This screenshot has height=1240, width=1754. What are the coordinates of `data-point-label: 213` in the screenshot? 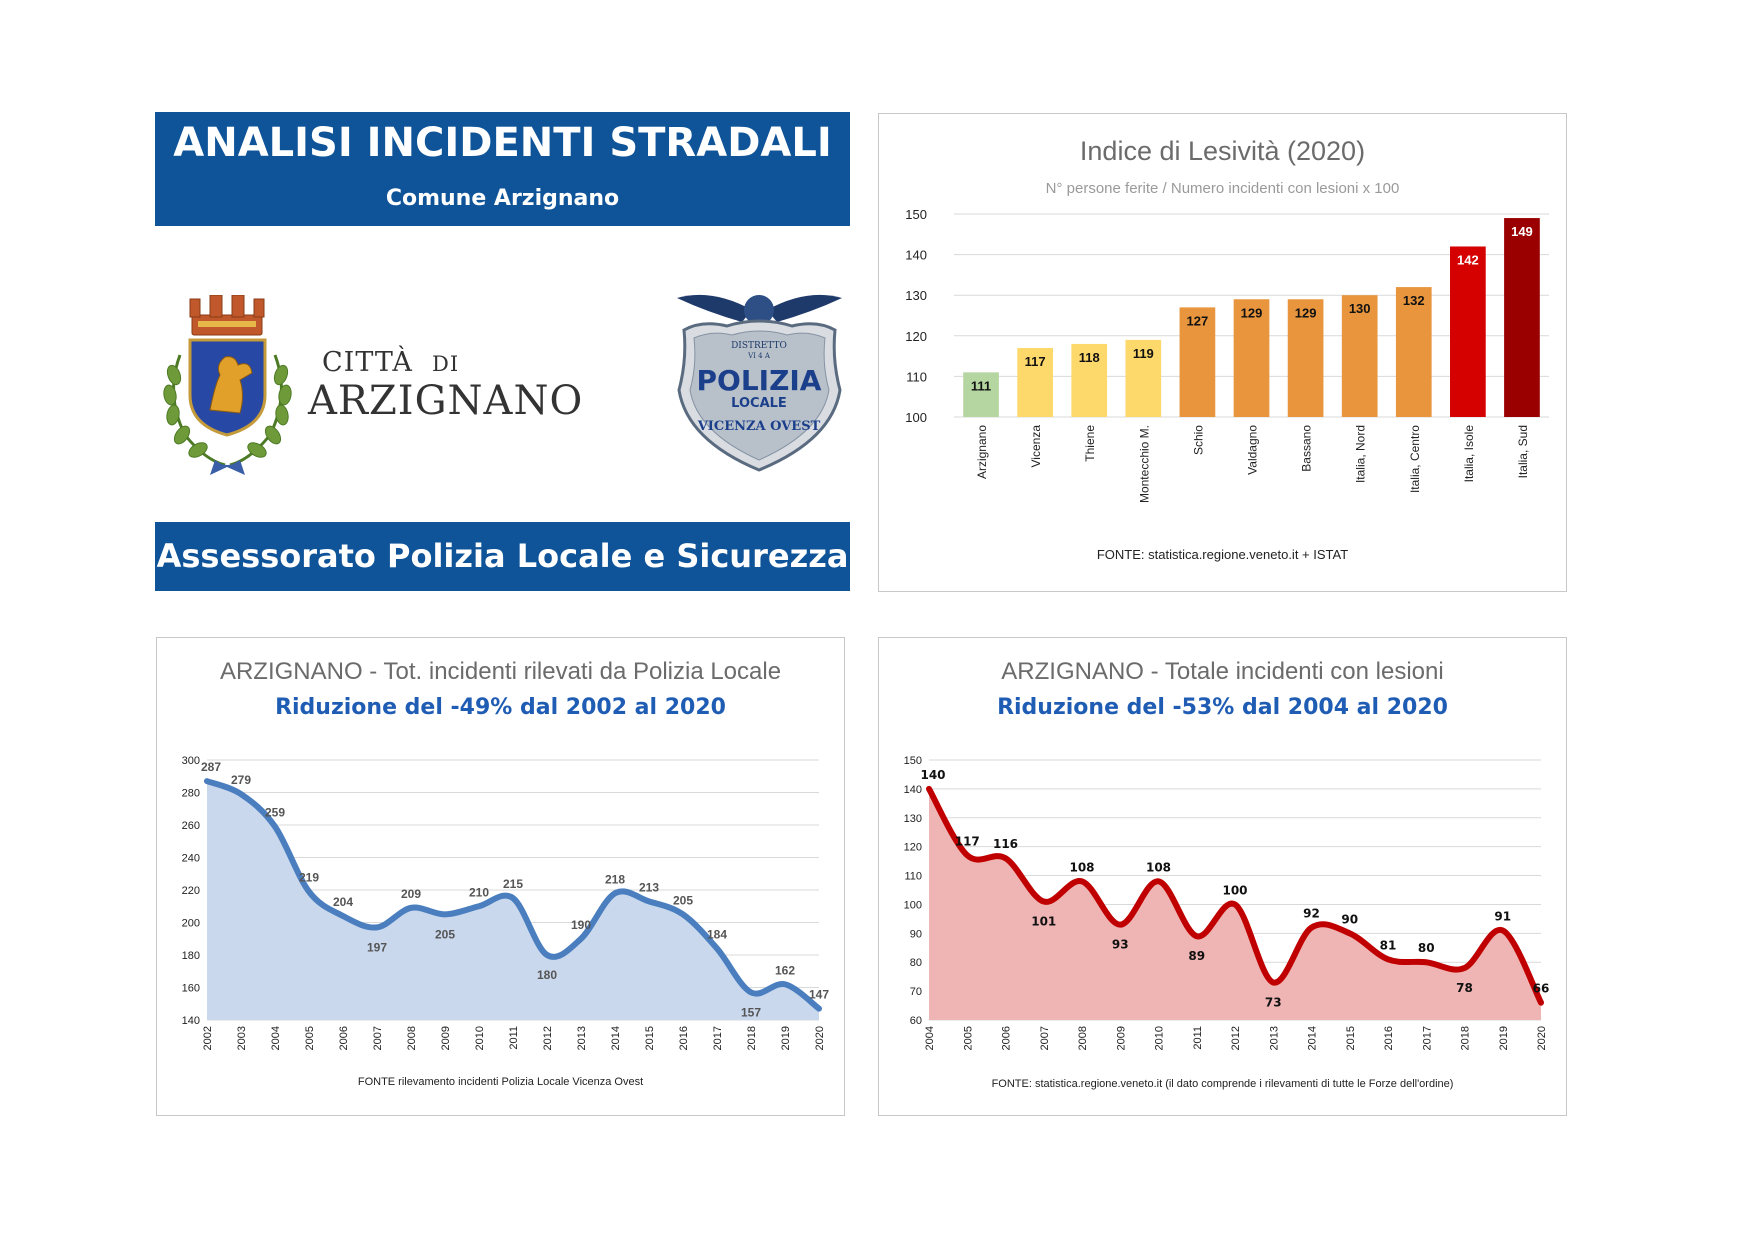 It's located at (649, 887).